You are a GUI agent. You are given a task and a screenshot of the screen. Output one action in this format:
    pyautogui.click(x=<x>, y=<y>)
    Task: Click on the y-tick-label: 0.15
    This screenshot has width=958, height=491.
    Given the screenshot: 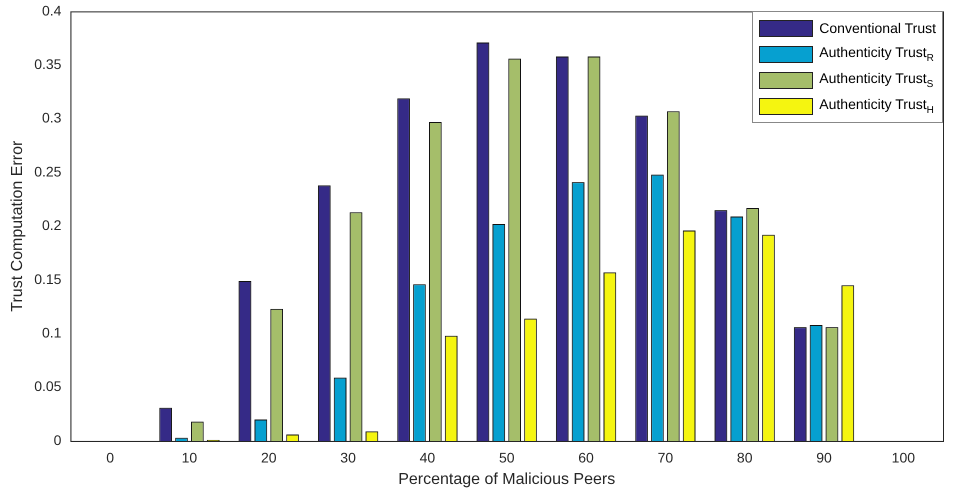 What is the action you would take?
    pyautogui.click(x=48, y=278)
    